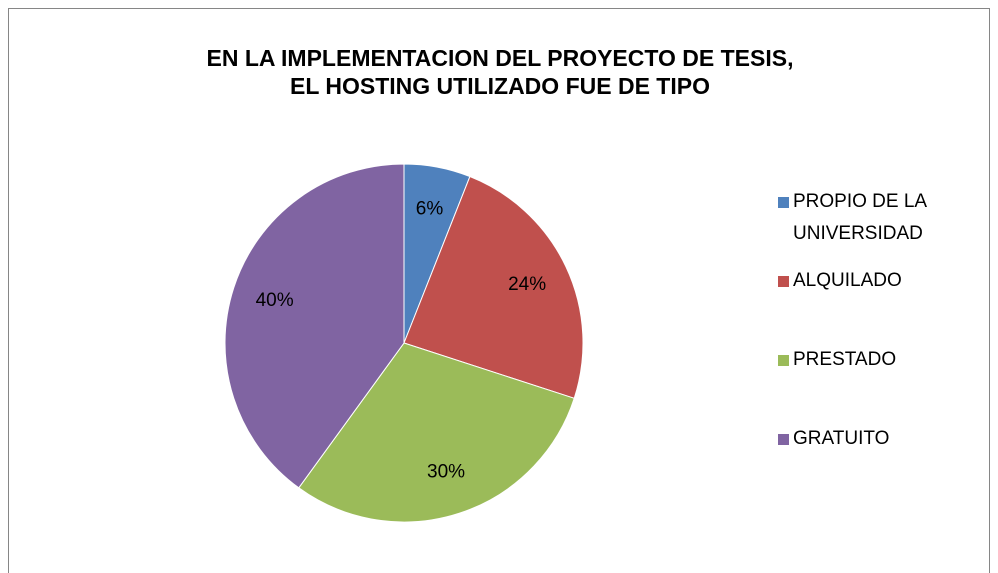 This screenshot has height=573, width=998. Describe the element at coordinates (841, 438) in the screenshot. I see `legend-label: GRATUITO` at that location.